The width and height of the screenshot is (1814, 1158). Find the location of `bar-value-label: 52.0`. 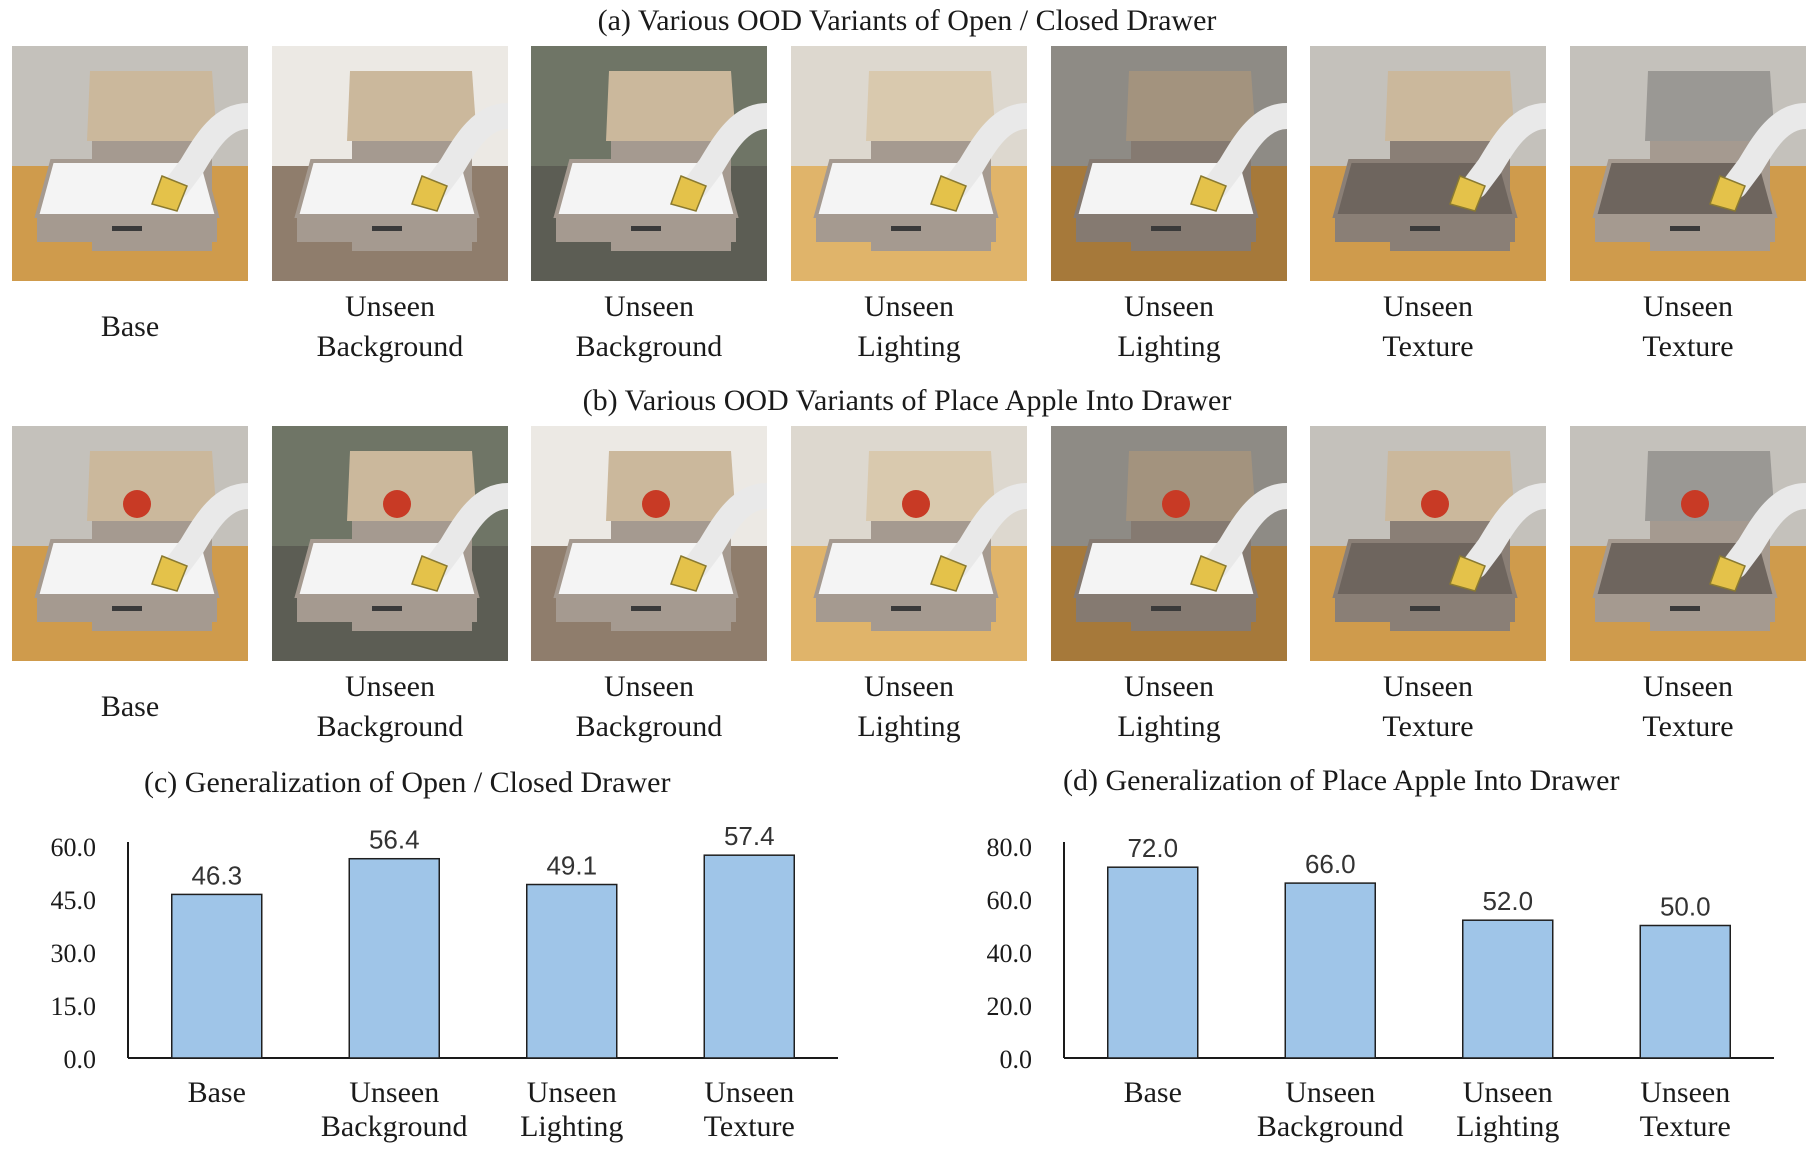

bar-value-label: 52.0 is located at coordinates (1507, 901).